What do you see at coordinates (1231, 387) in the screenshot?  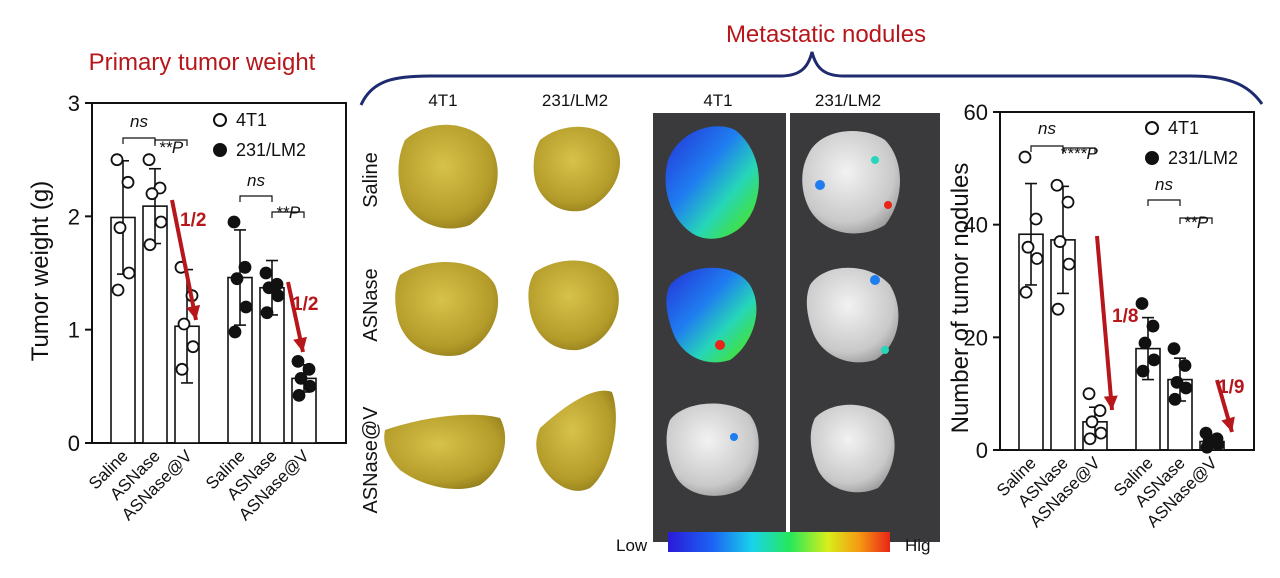 I see `reduction-ratio: 1/9` at bounding box center [1231, 387].